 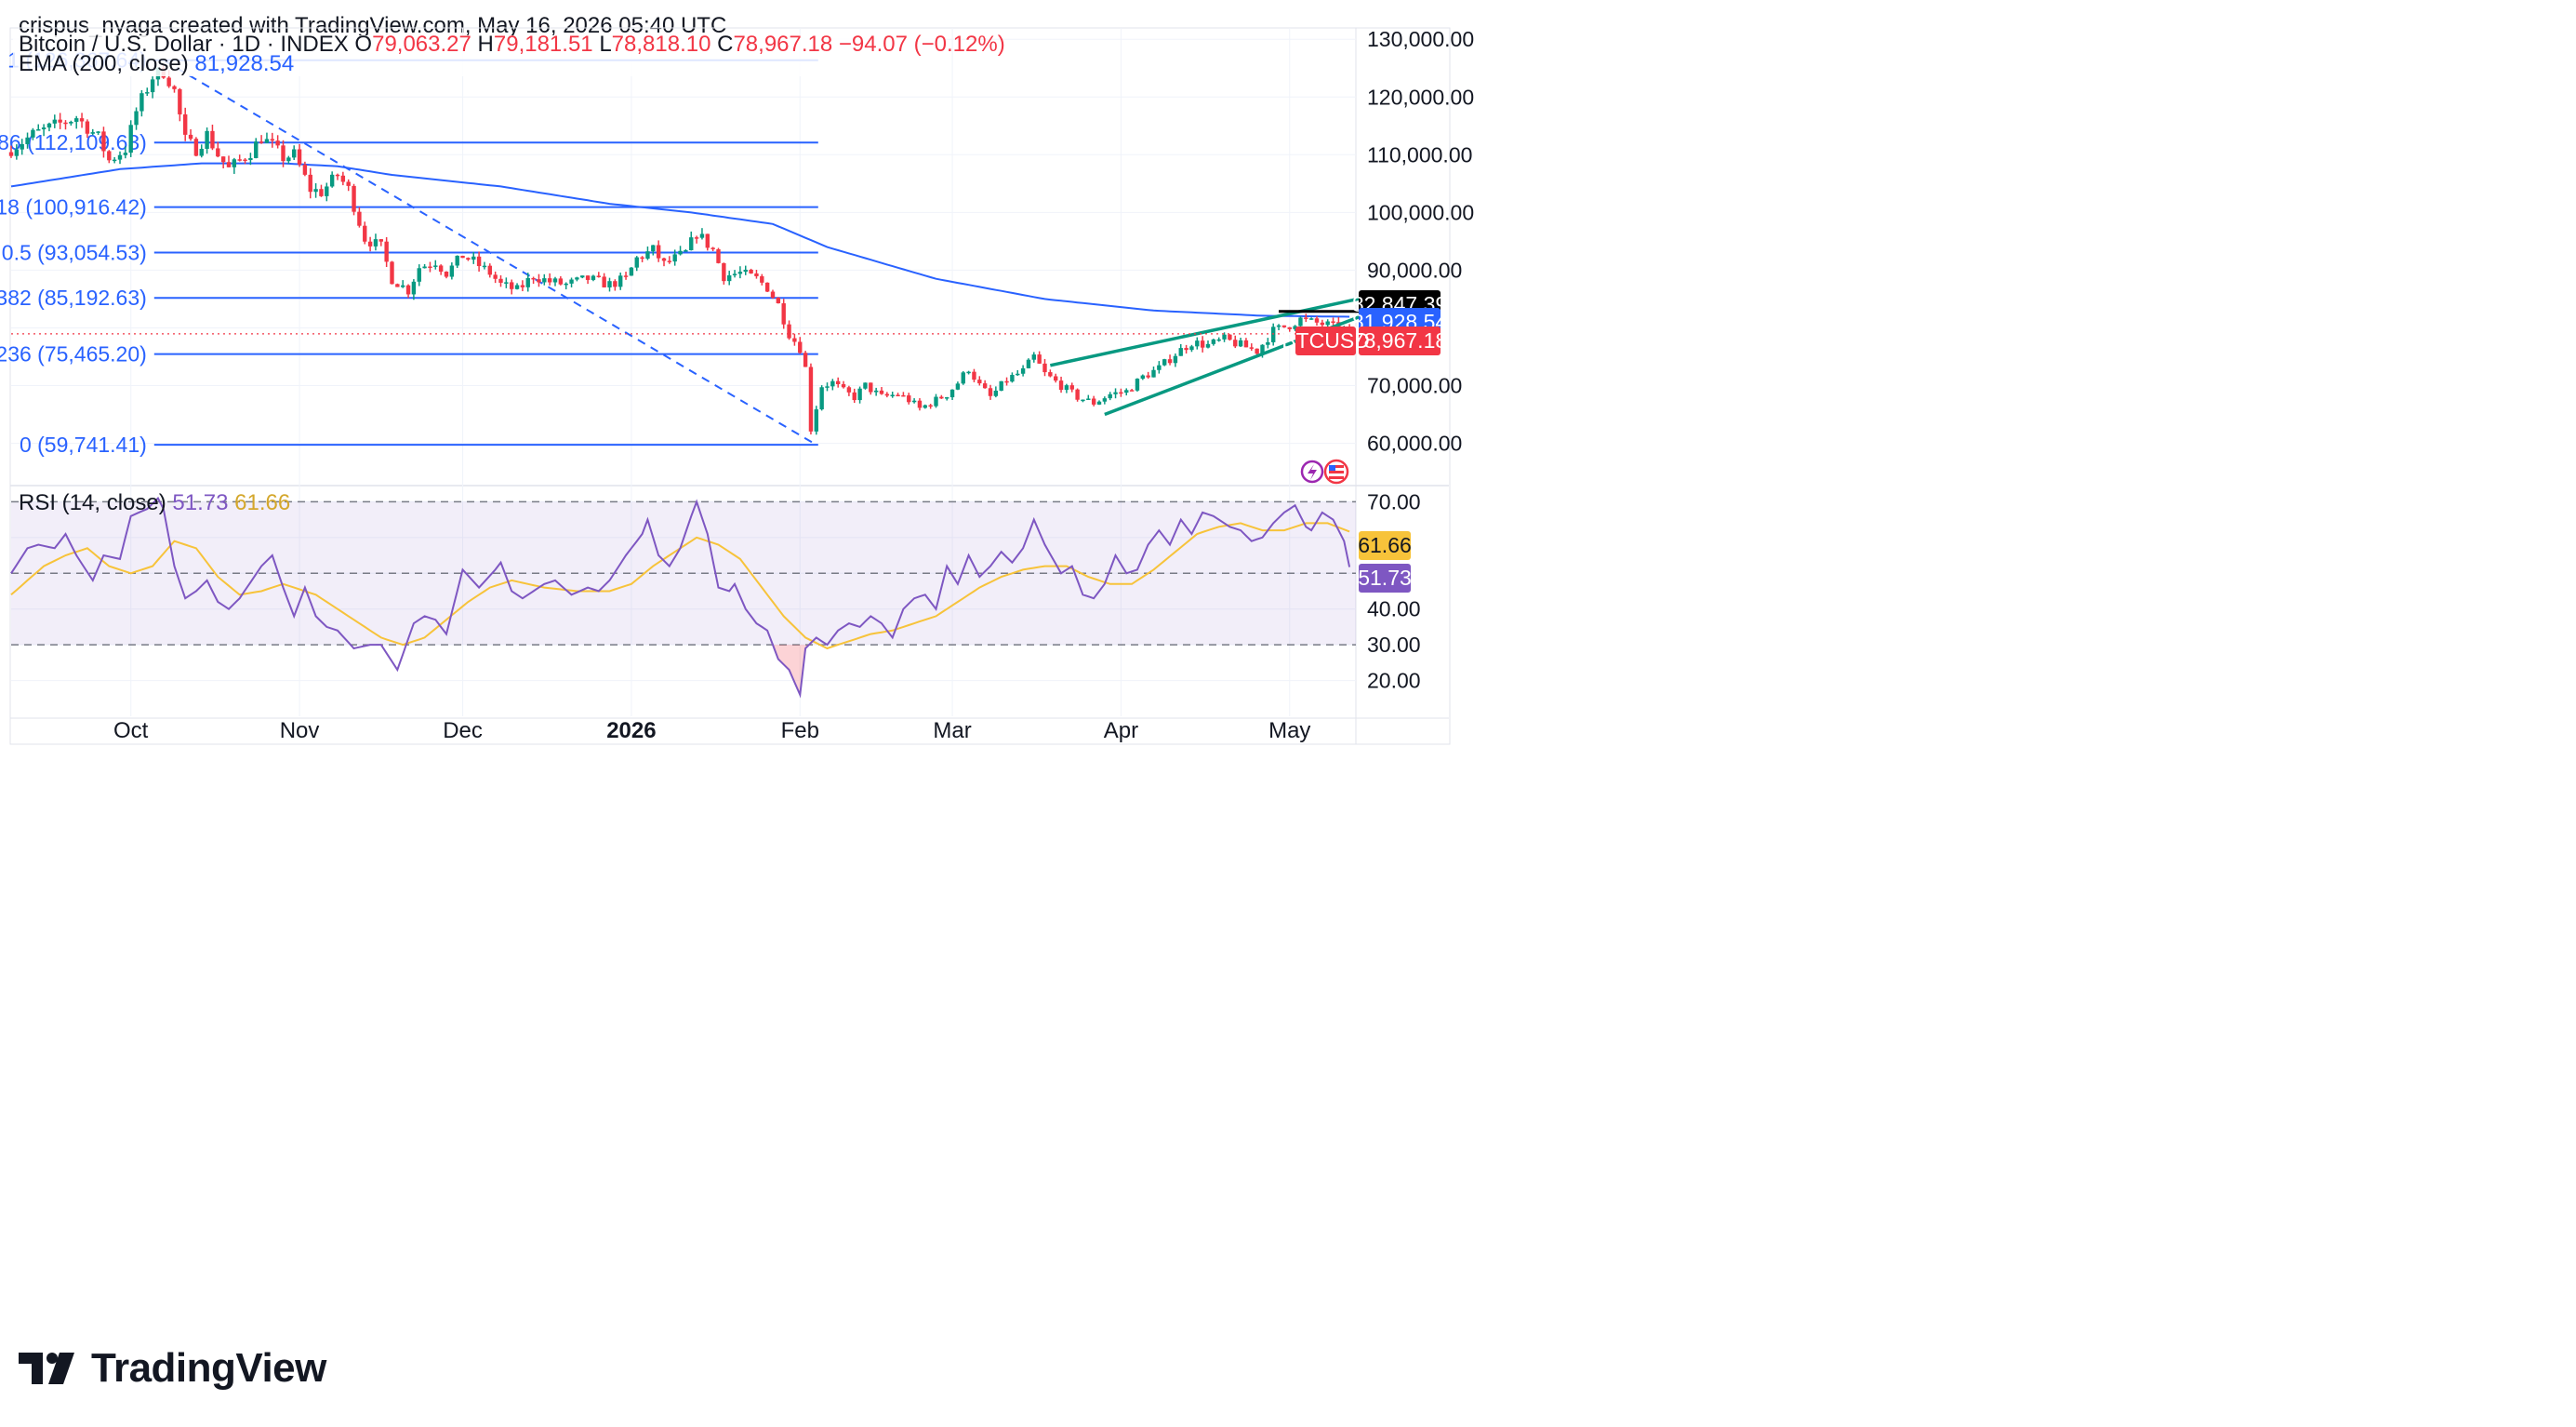 I want to click on price-change: −94.07 (−0.12%), so click(x=922, y=44).